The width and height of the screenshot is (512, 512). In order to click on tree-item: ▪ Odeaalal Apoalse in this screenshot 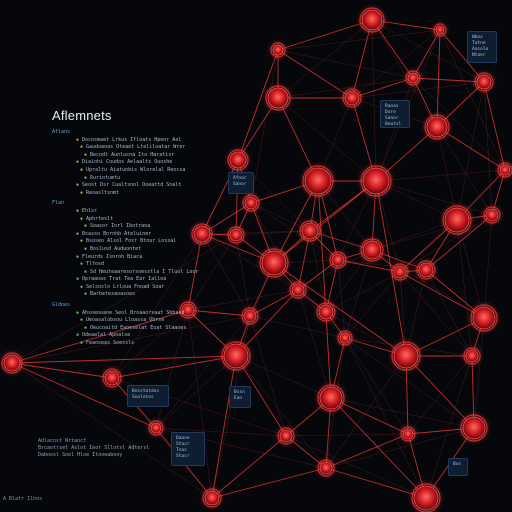, I will do `click(147, 336)`.